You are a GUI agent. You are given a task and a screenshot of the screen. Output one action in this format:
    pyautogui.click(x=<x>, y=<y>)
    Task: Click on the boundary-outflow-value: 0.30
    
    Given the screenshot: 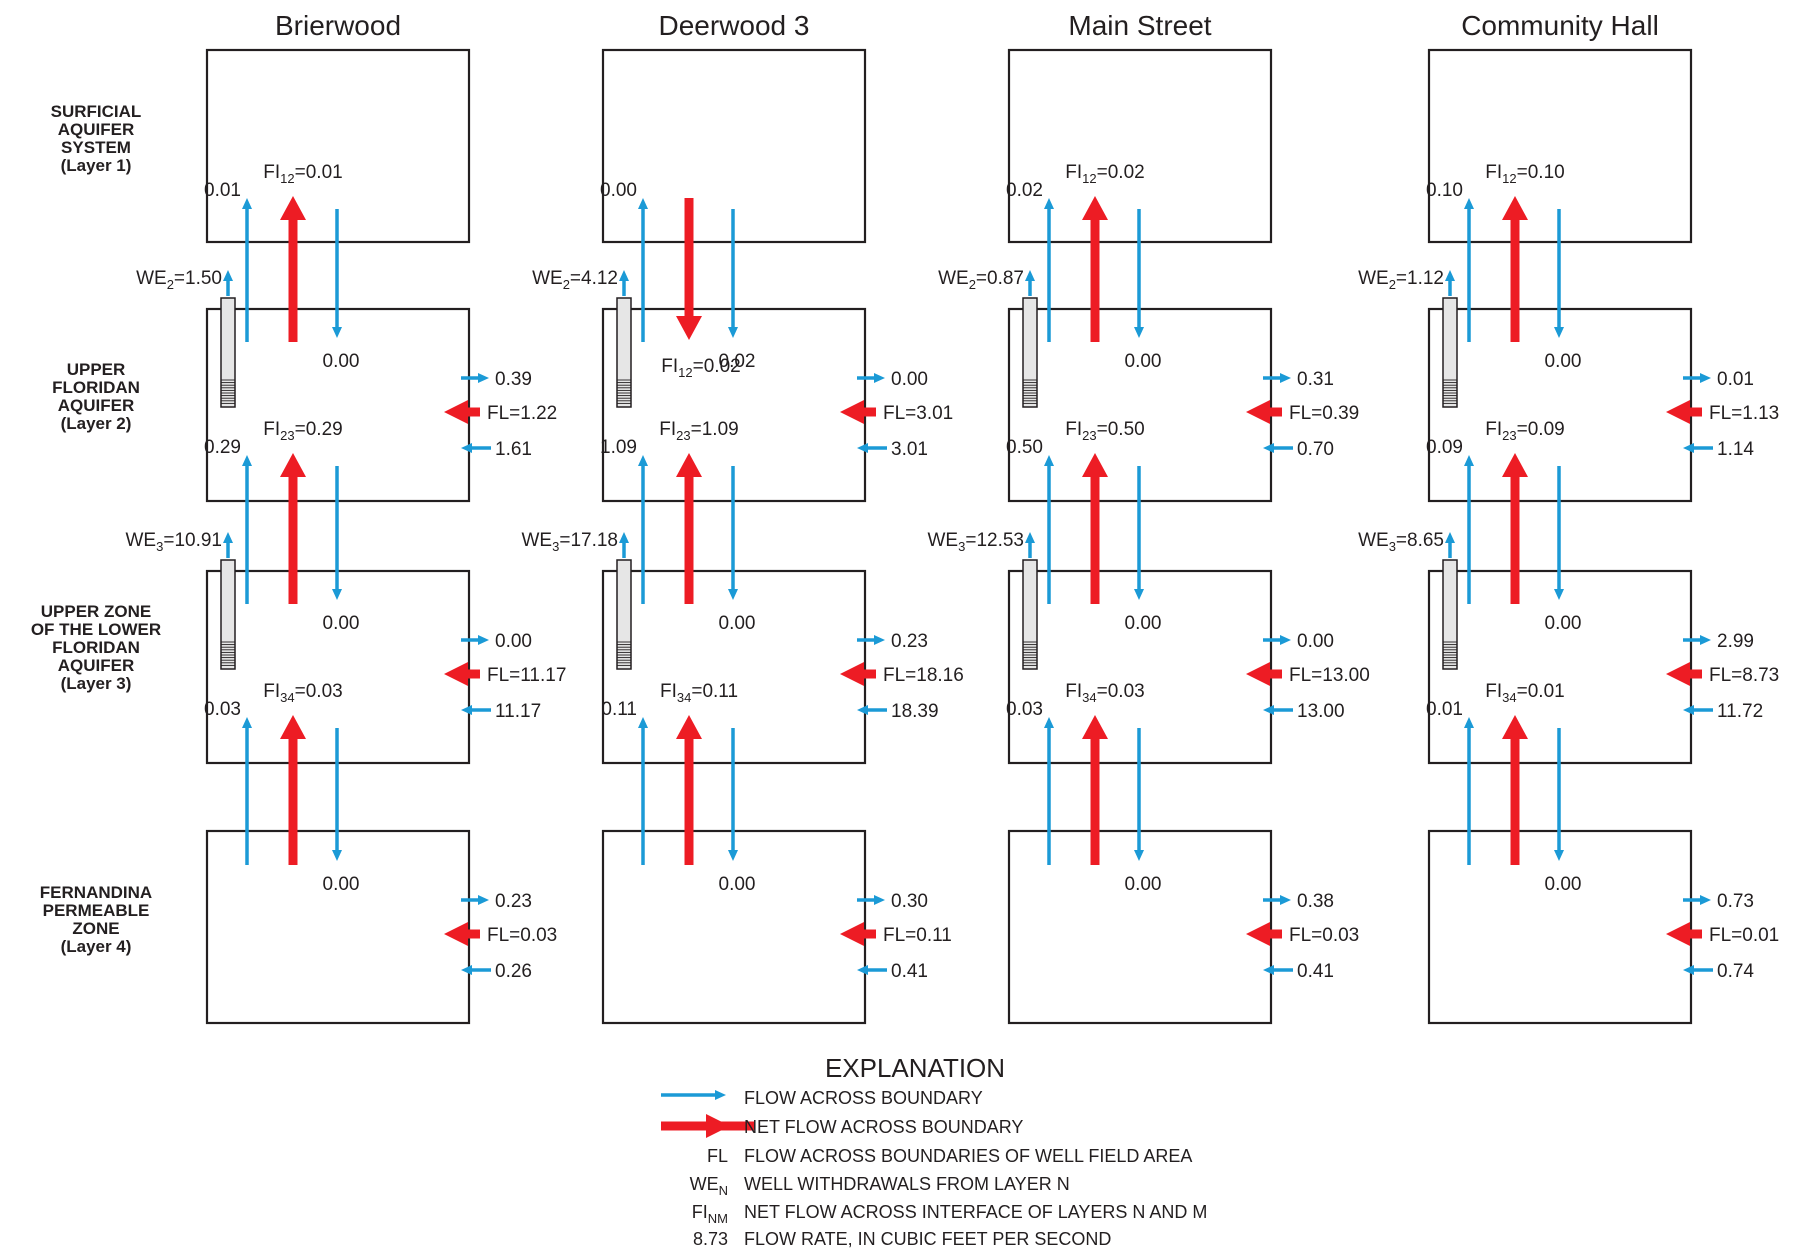 What is the action you would take?
    pyautogui.click(x=909, y=901)
    